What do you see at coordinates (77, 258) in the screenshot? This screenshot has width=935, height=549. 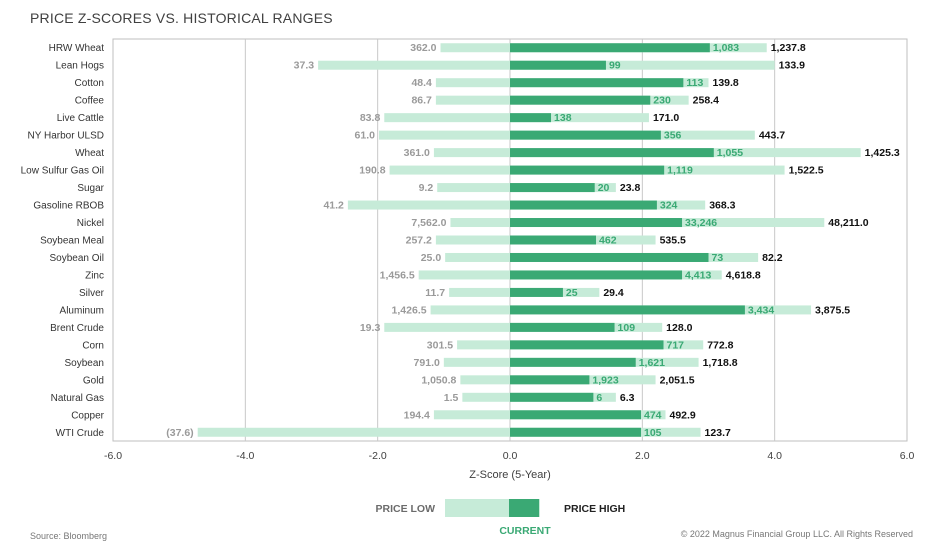 I see `category-label: Soybean Oil` at bounding box center [77, 258].